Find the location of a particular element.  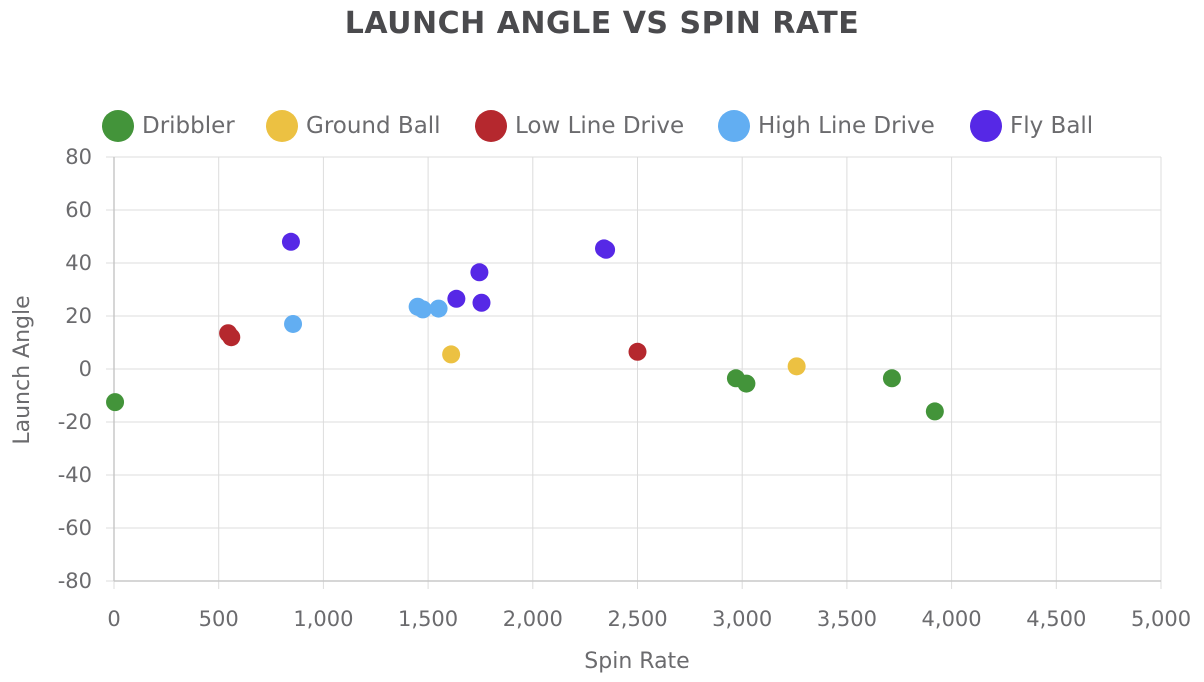

y-axis-title: Launch Angle is located at coordinates (22, 369).